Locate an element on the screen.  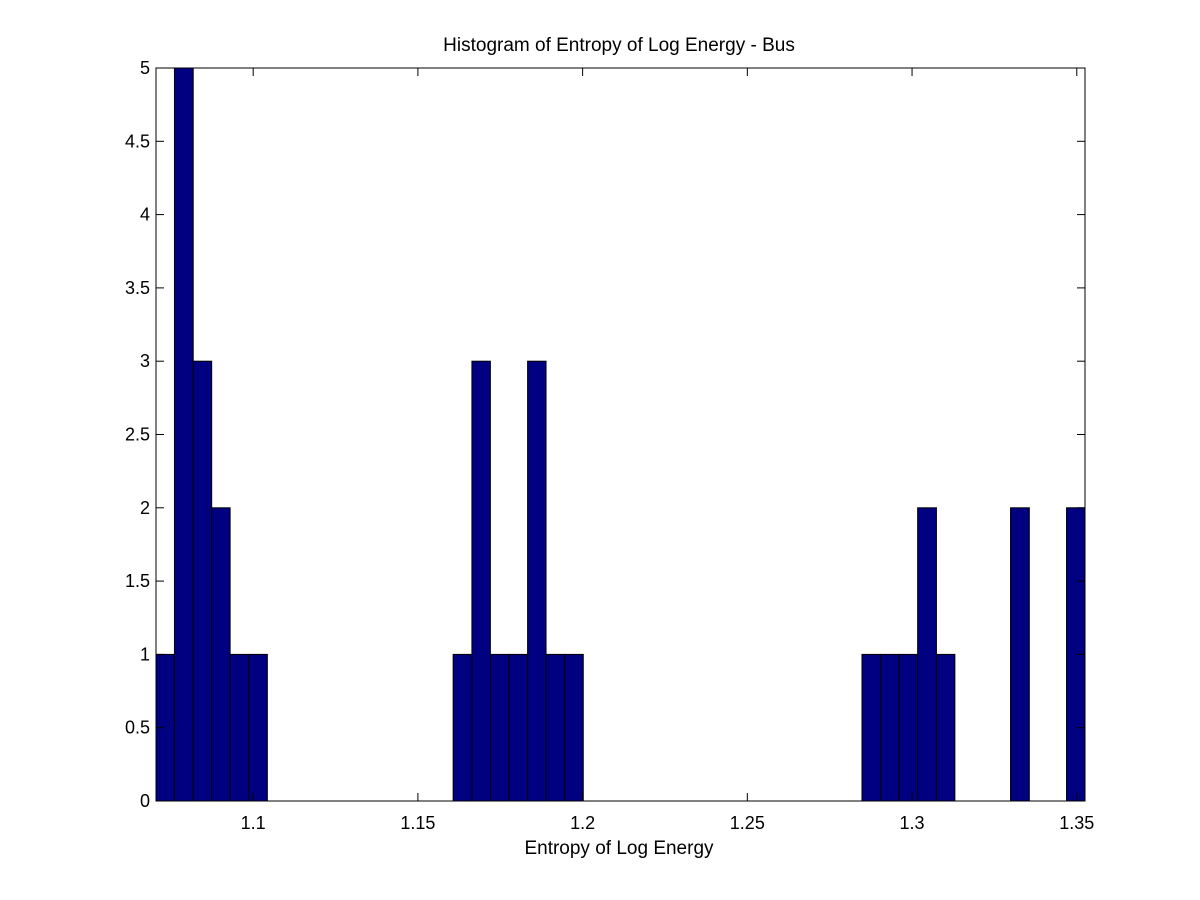
y-tick-label: 2 is located at coordinates (145, 508).